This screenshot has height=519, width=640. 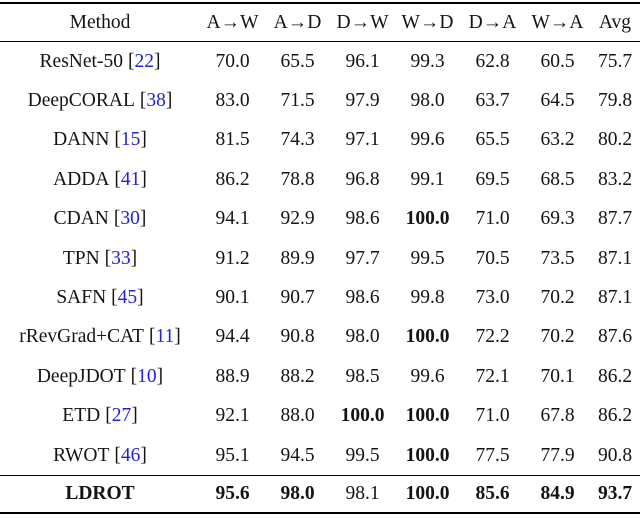 What do you see at coordinates (81, 416) in the screenshot?
I see `method-name: ETD` at bounding box center [81, 416].